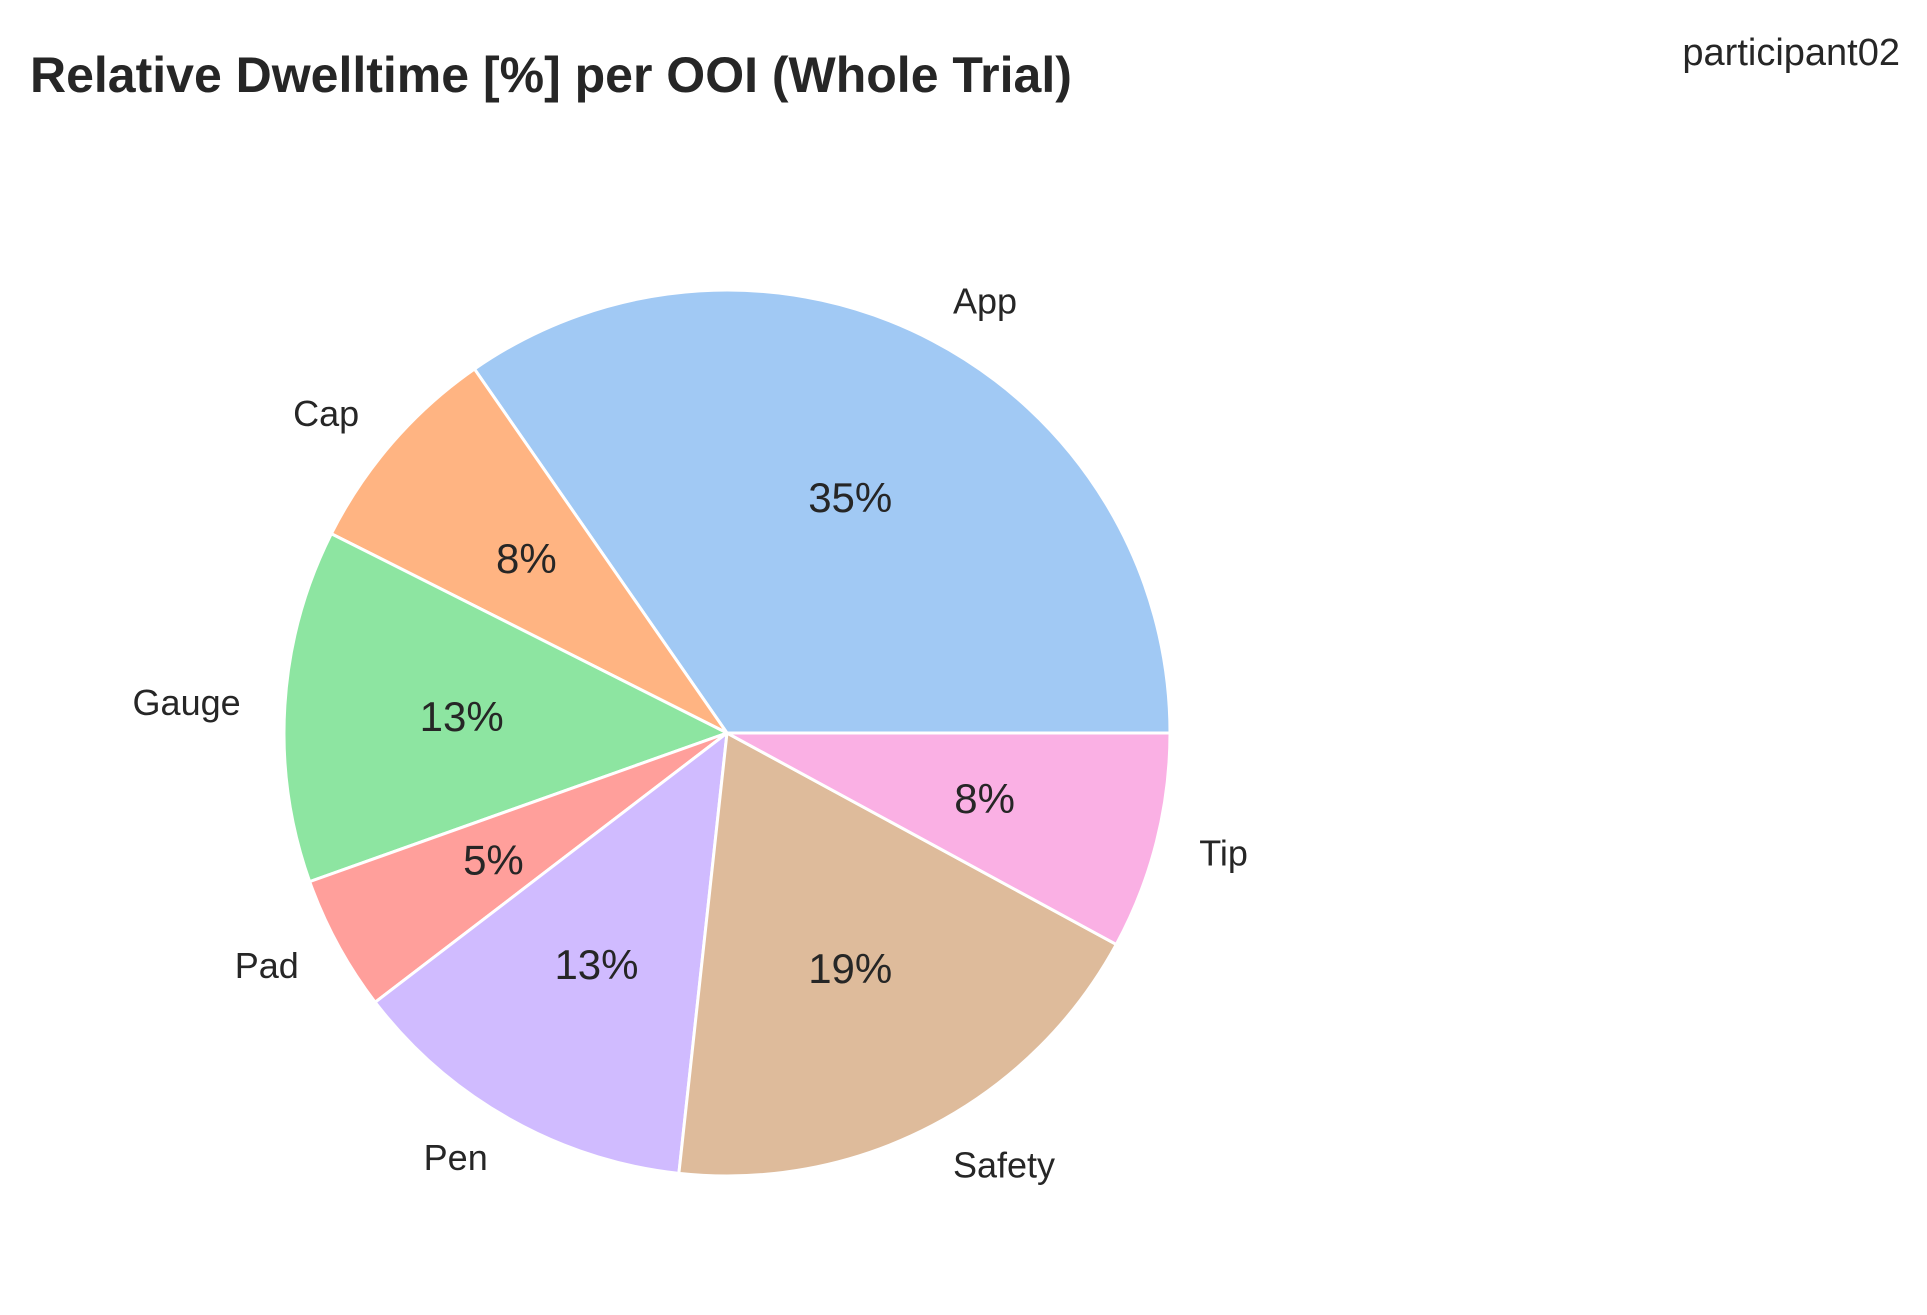 This screenshot has width=1927, height=1315. I want to click on pie-slice-gauge, so click(505, 708).